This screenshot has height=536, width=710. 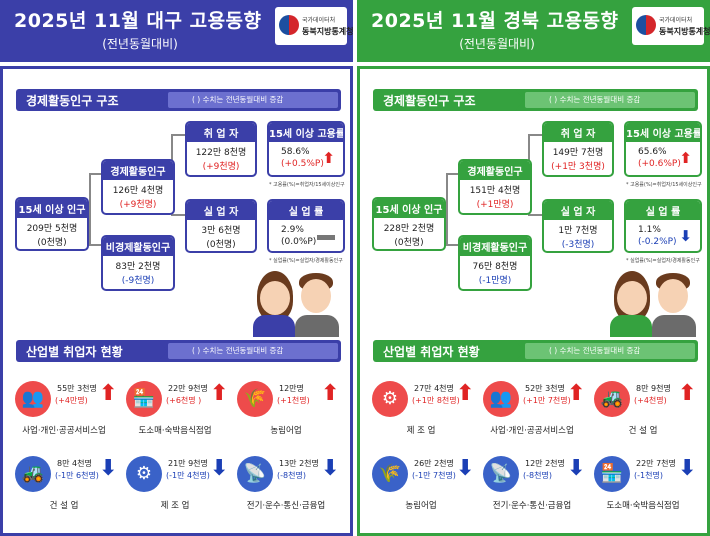 I want to click on industry-value: 27만 4천명, so click(x=434, y=388).